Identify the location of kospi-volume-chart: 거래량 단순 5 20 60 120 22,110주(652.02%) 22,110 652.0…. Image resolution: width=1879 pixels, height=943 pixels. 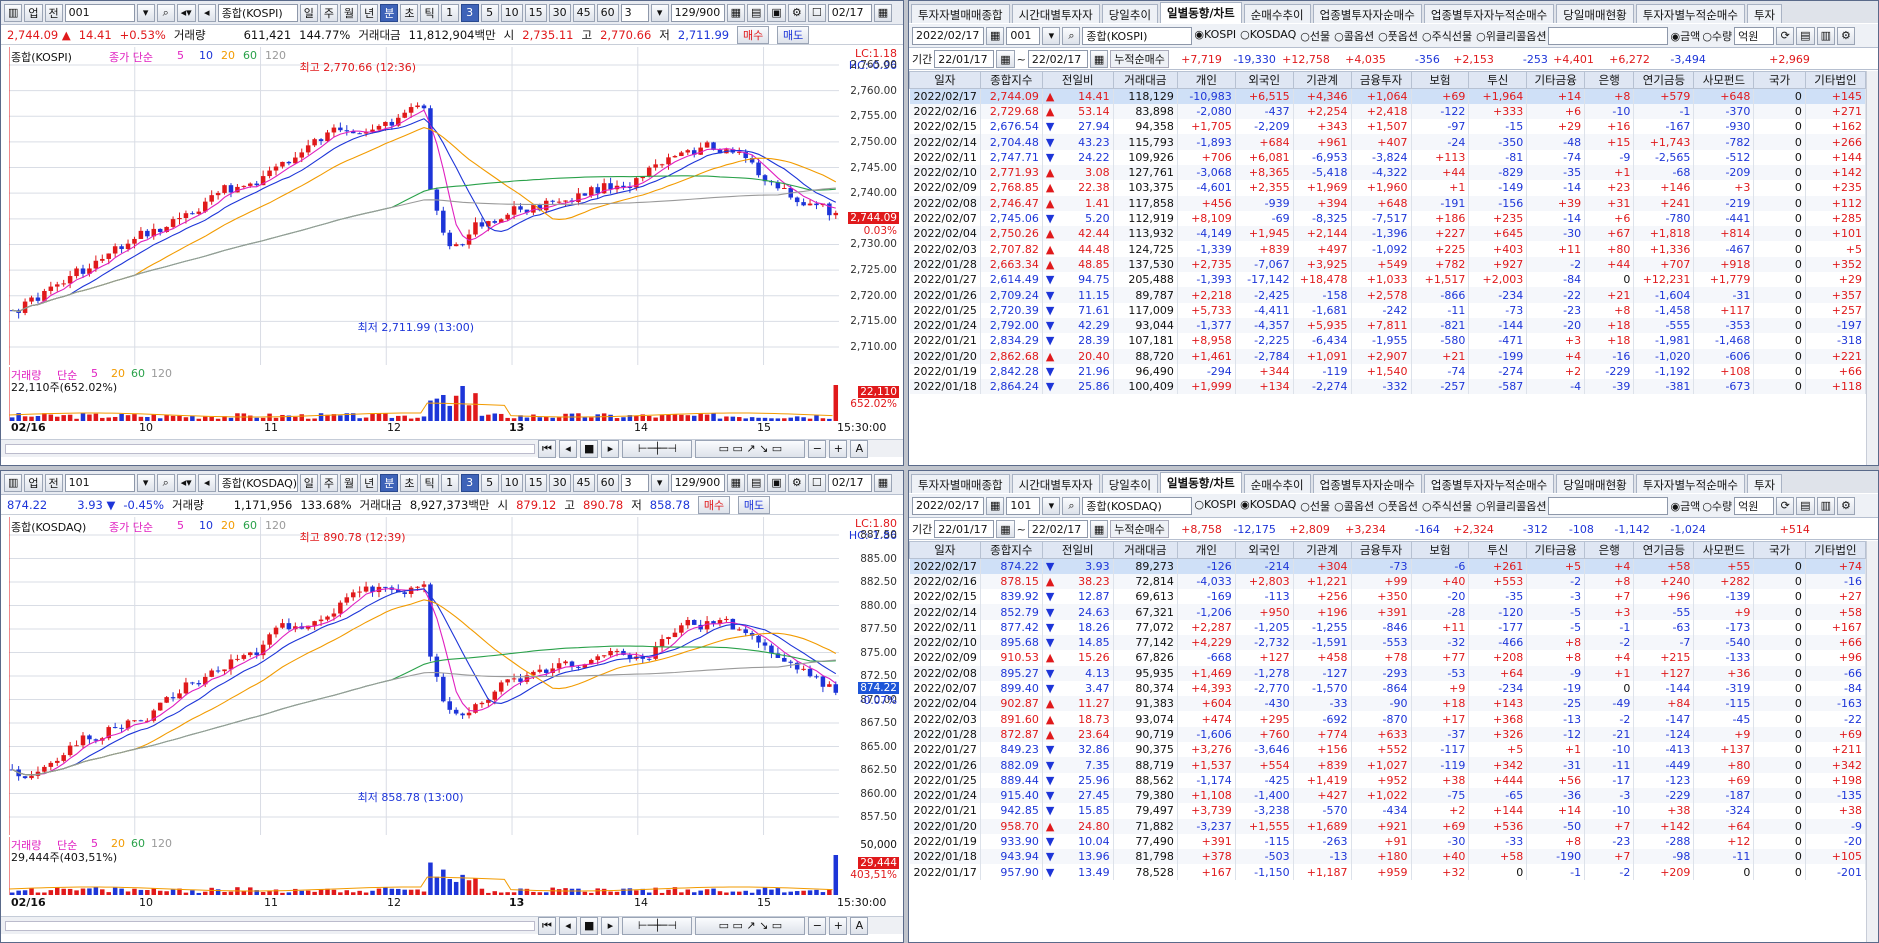
(453, 394).